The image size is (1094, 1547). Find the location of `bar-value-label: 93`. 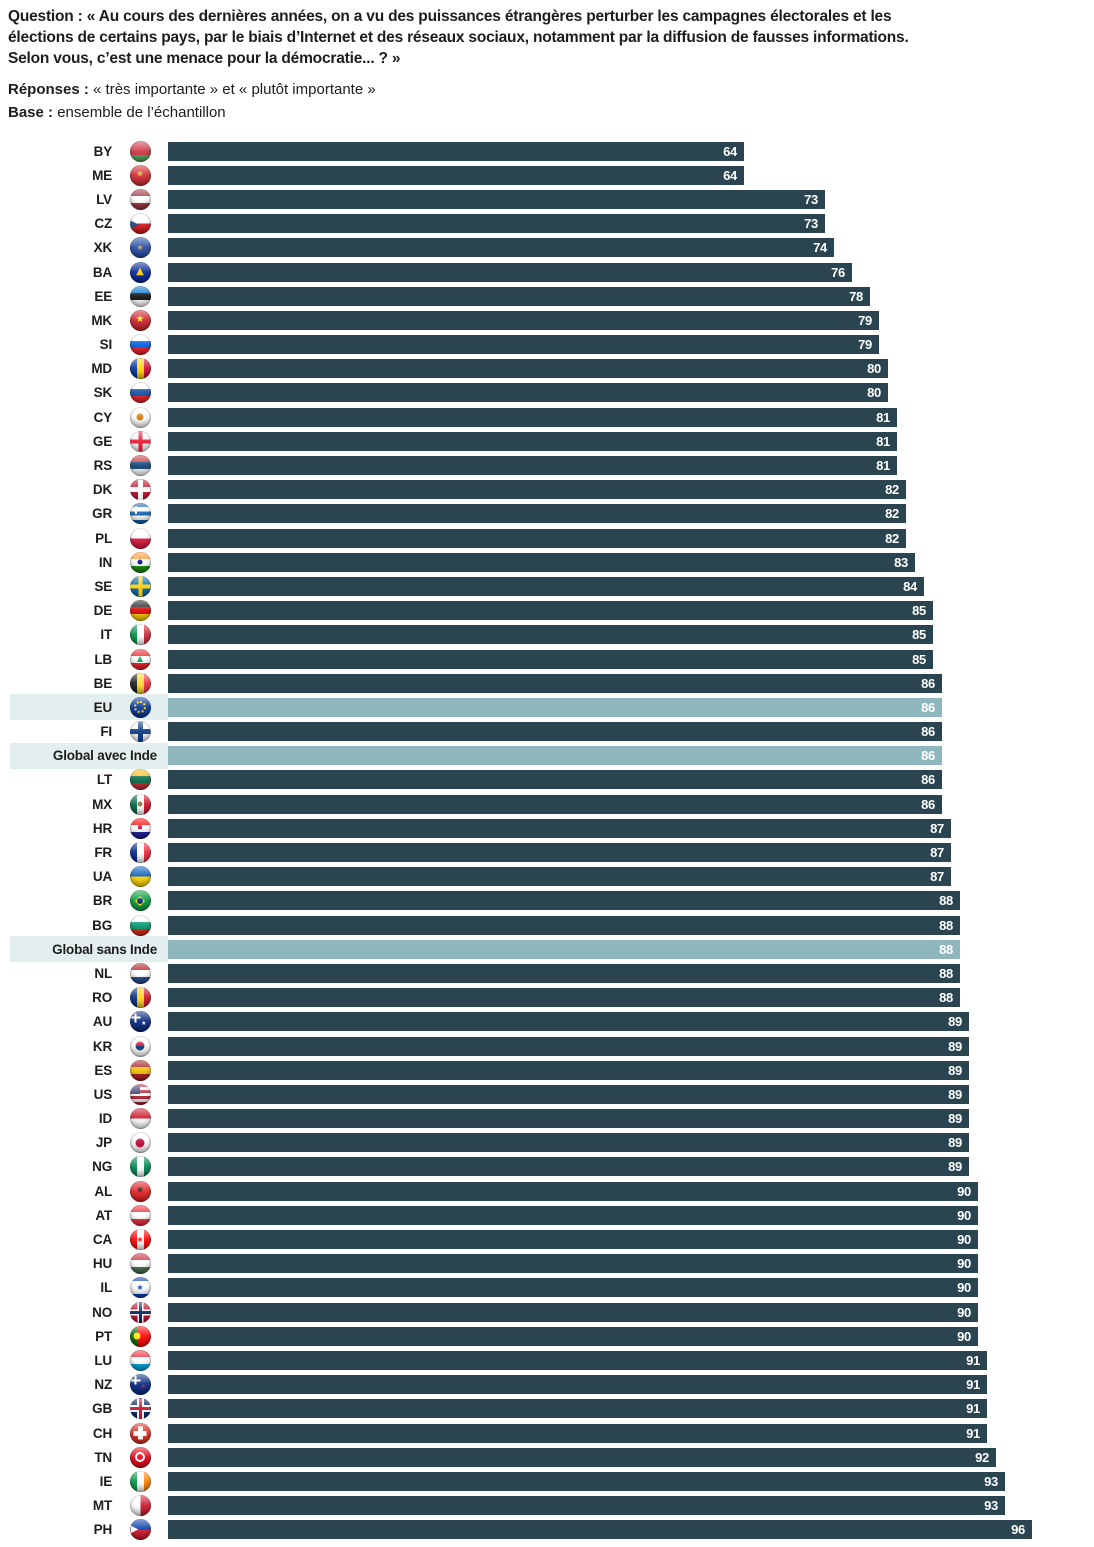

bar-value-label: 93 is located at coordinates (991, 1506).